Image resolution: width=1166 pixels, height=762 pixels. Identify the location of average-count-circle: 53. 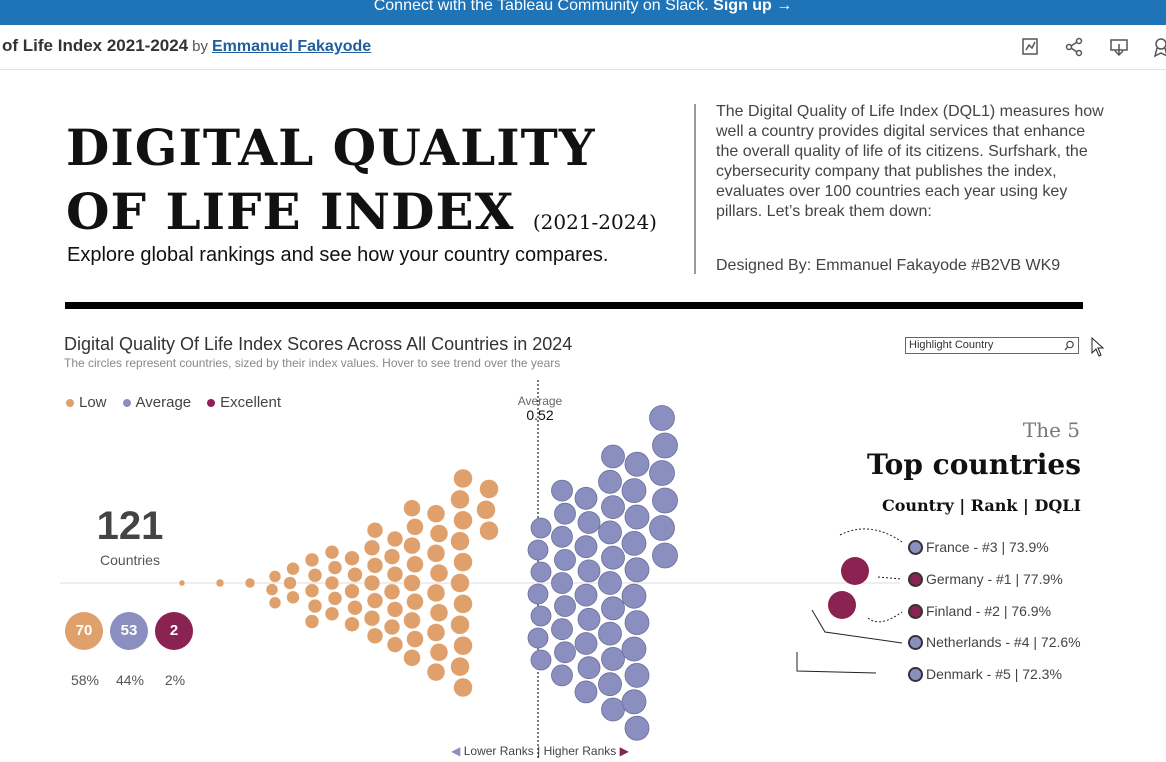
(129, 631).